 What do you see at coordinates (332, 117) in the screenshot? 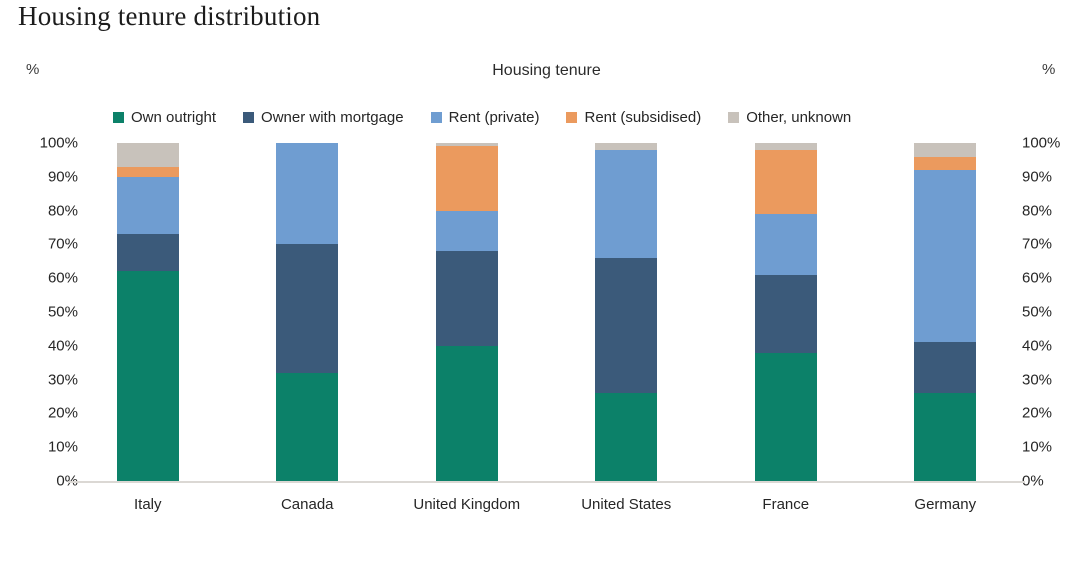
I see `legend-label: Owner with mortgage` at bounding box center [332, 117].